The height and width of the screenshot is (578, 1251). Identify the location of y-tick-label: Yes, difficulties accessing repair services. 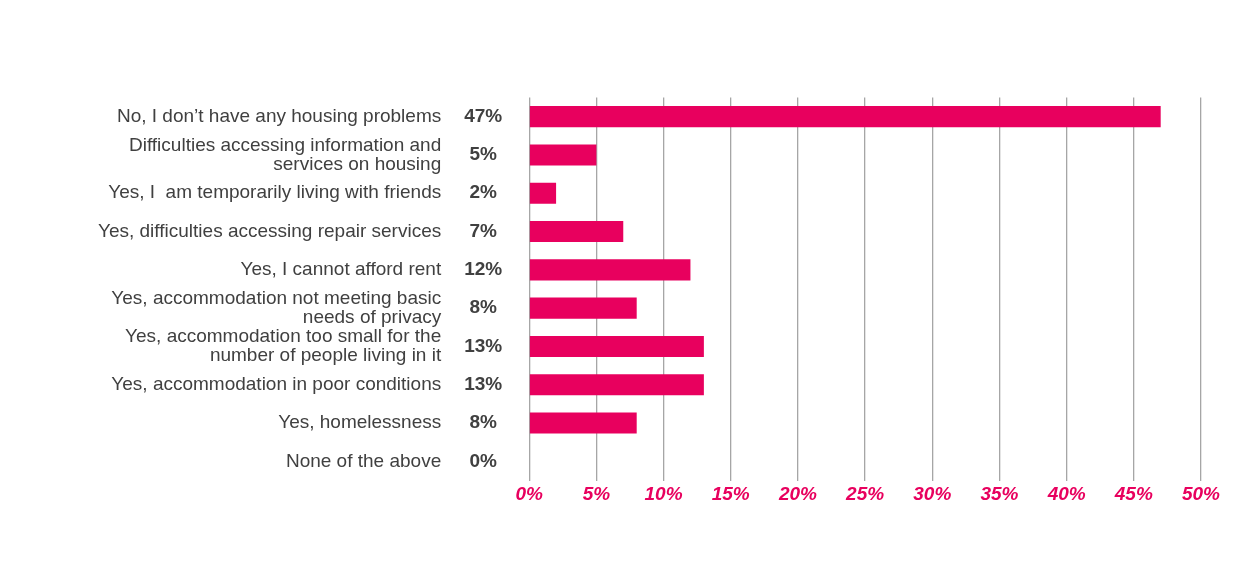
(270, 230).